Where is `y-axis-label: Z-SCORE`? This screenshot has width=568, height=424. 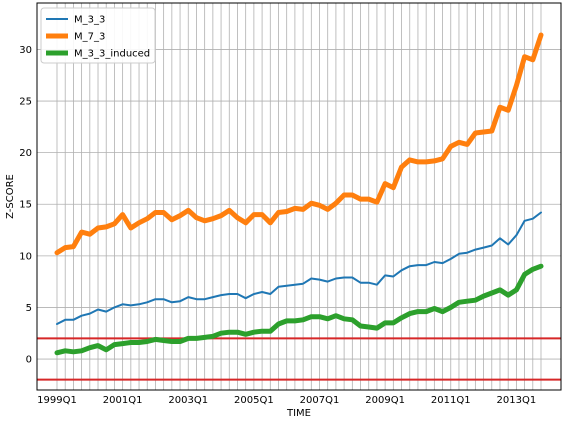
y-axis-label: Z-SCORE is located at coordinates (10, 196).